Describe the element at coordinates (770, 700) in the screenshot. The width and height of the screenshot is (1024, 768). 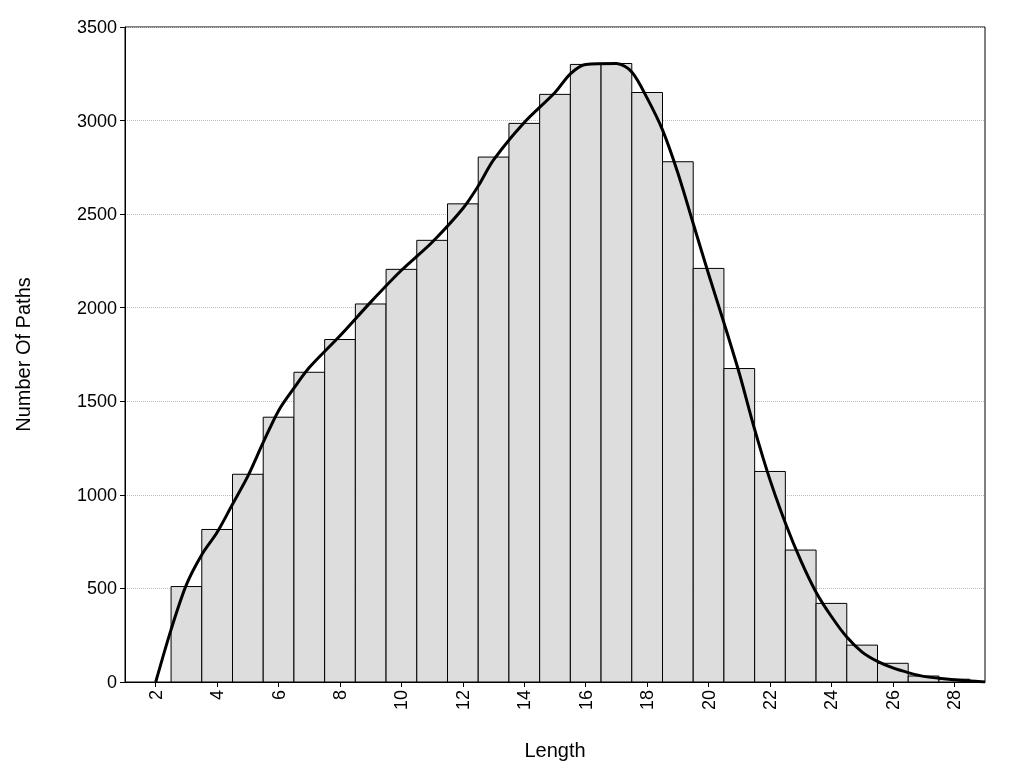
I see `x-tick-label: 22` at that location.